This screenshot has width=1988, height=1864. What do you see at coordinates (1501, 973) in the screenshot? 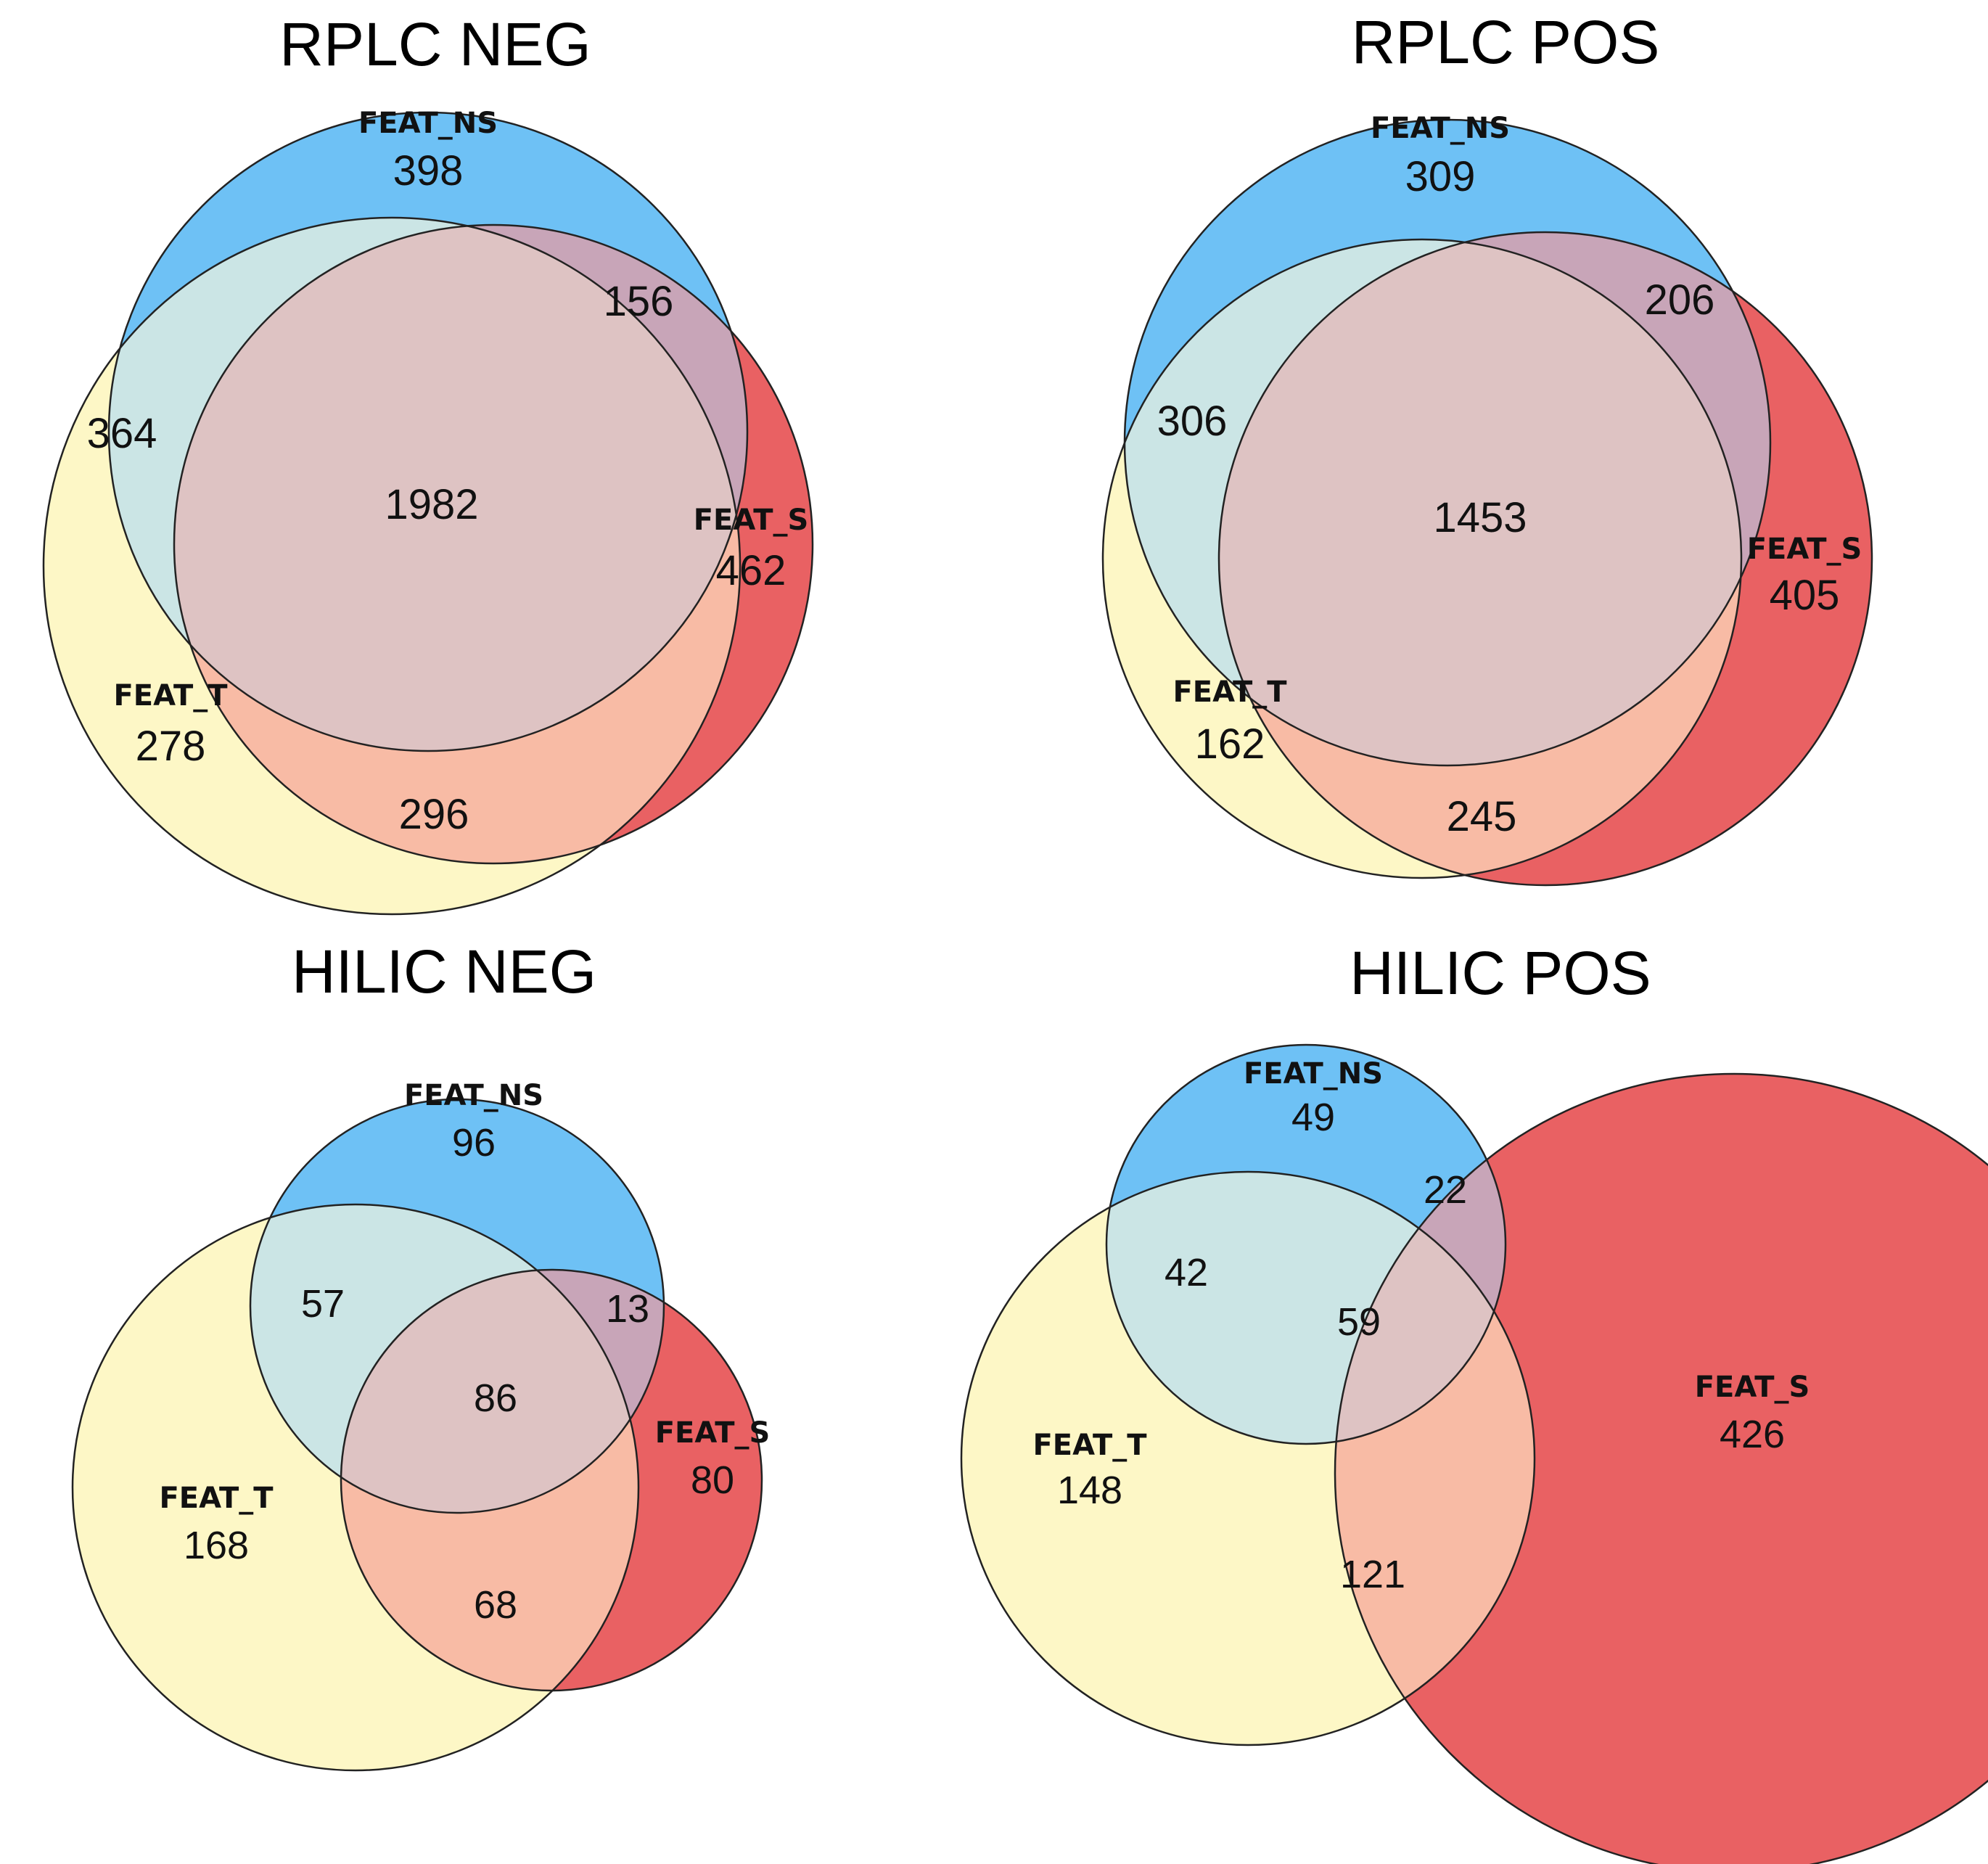
I see `panel-title: HILIC POS` at bounding box center [1501, 973].